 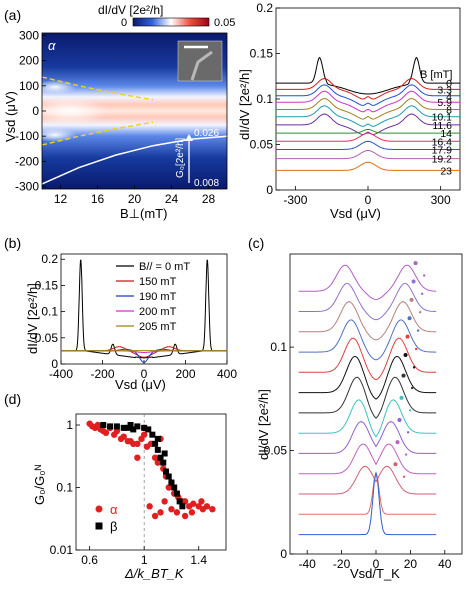 What do you see at coordinates (27, 161) in the screenshot?
I see `y-tick-label: -200` at bounding box center [27, 161].